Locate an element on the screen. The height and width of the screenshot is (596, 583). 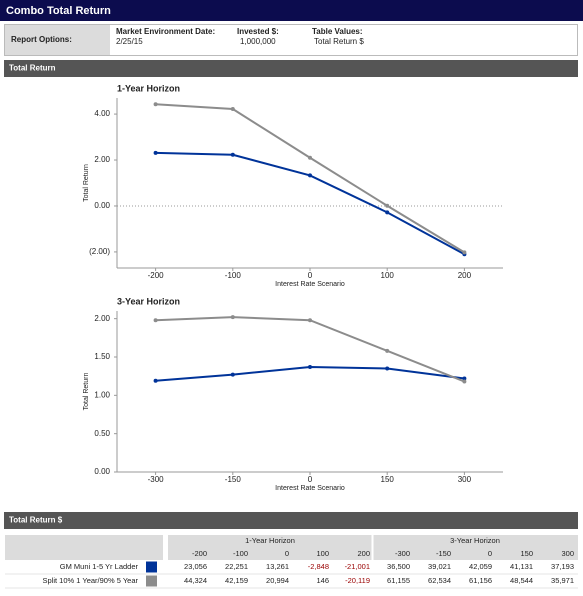
cell: 41,131 is located at coordinates (521, 566).